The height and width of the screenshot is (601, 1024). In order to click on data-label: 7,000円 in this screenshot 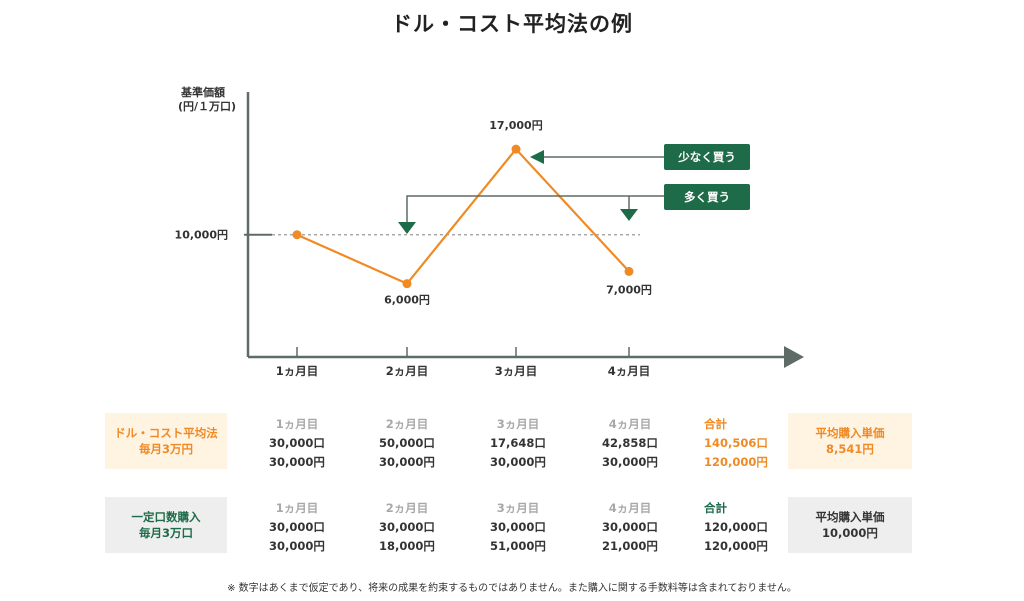, I will do `click(629, 289)`.